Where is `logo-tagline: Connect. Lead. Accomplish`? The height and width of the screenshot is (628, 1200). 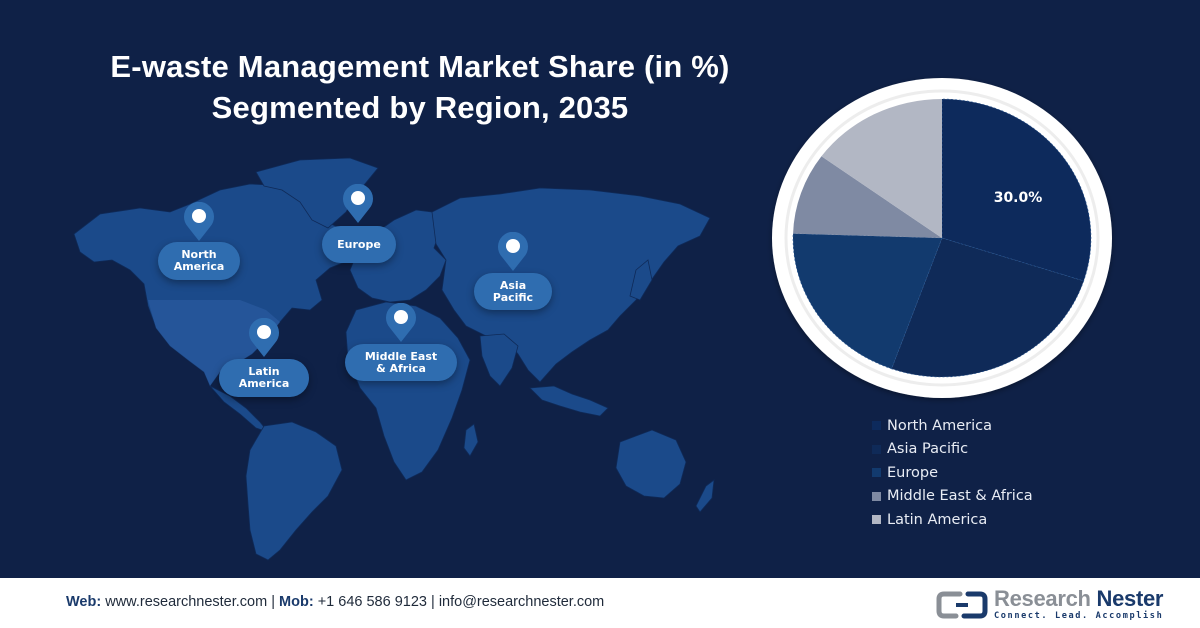
logo-tagline: Connect. Lead. Accomplish is located at coordinates (1079, 616).